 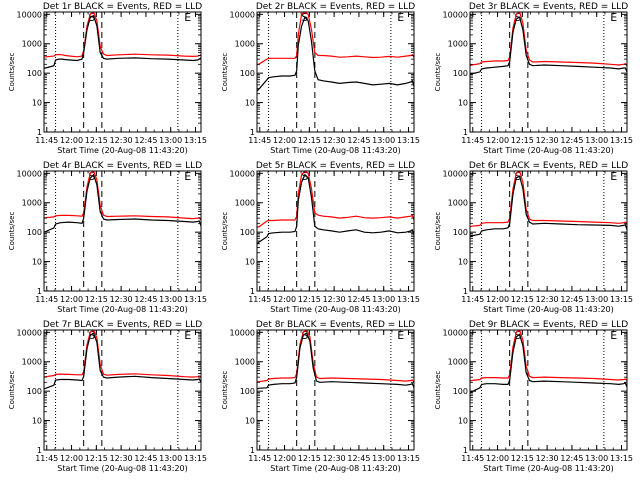 What do you see at coordinates (335, 325) in the screenshot?
I see `panel-title: Det 8r BLACK = Events, RED = LLD` at bounding box center [335, 325].